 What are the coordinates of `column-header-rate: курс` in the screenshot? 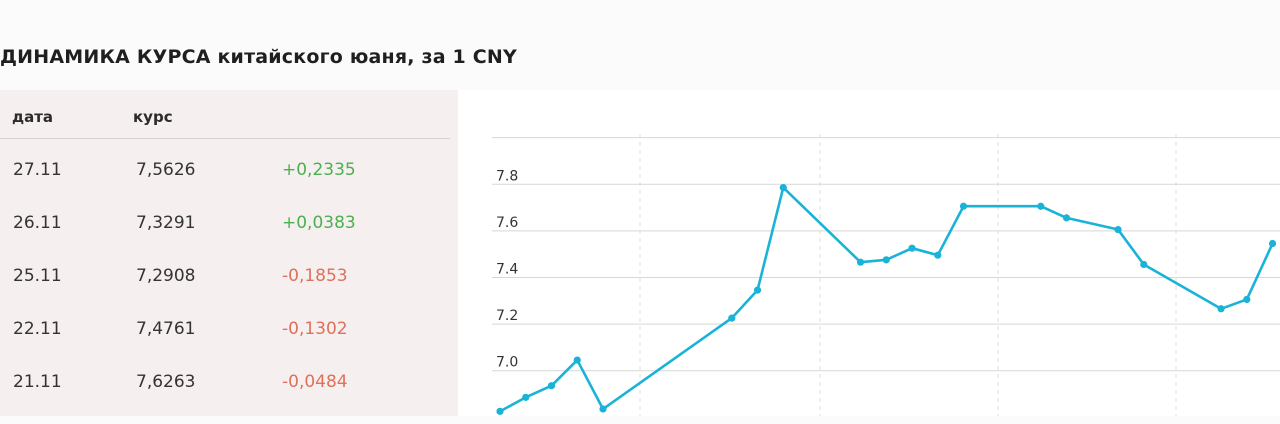 It's located at (153, 117).